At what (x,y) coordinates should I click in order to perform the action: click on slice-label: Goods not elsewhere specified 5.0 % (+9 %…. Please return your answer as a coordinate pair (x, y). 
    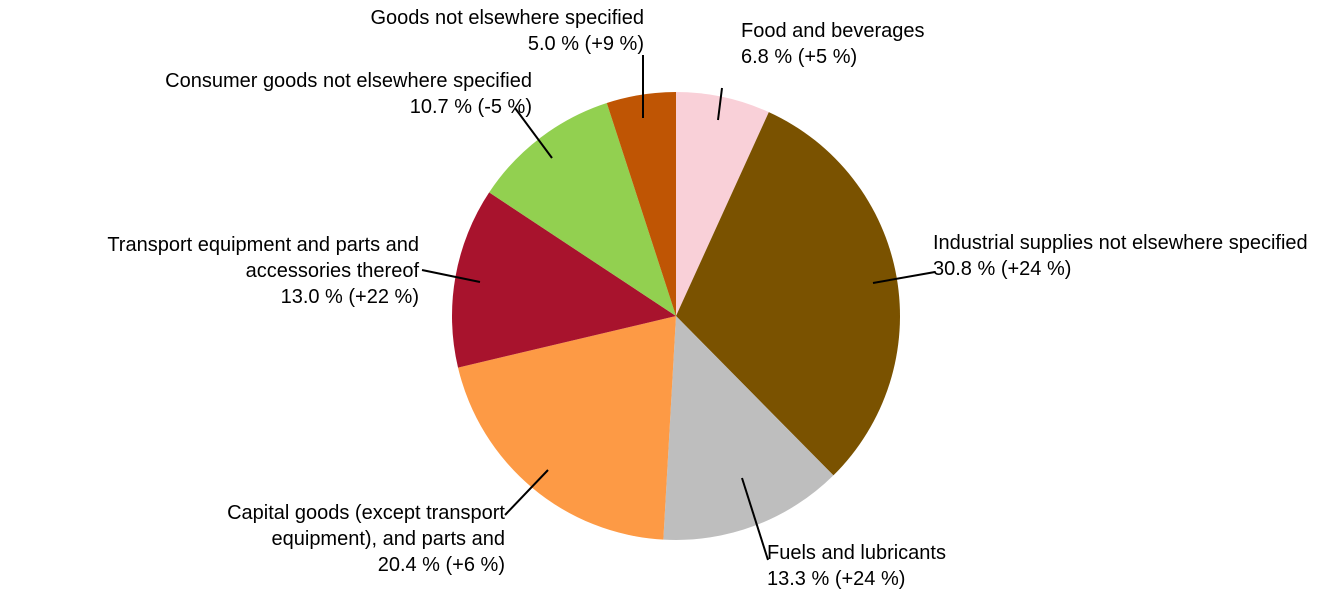
    Looking at the image, I should click on (438, 31).